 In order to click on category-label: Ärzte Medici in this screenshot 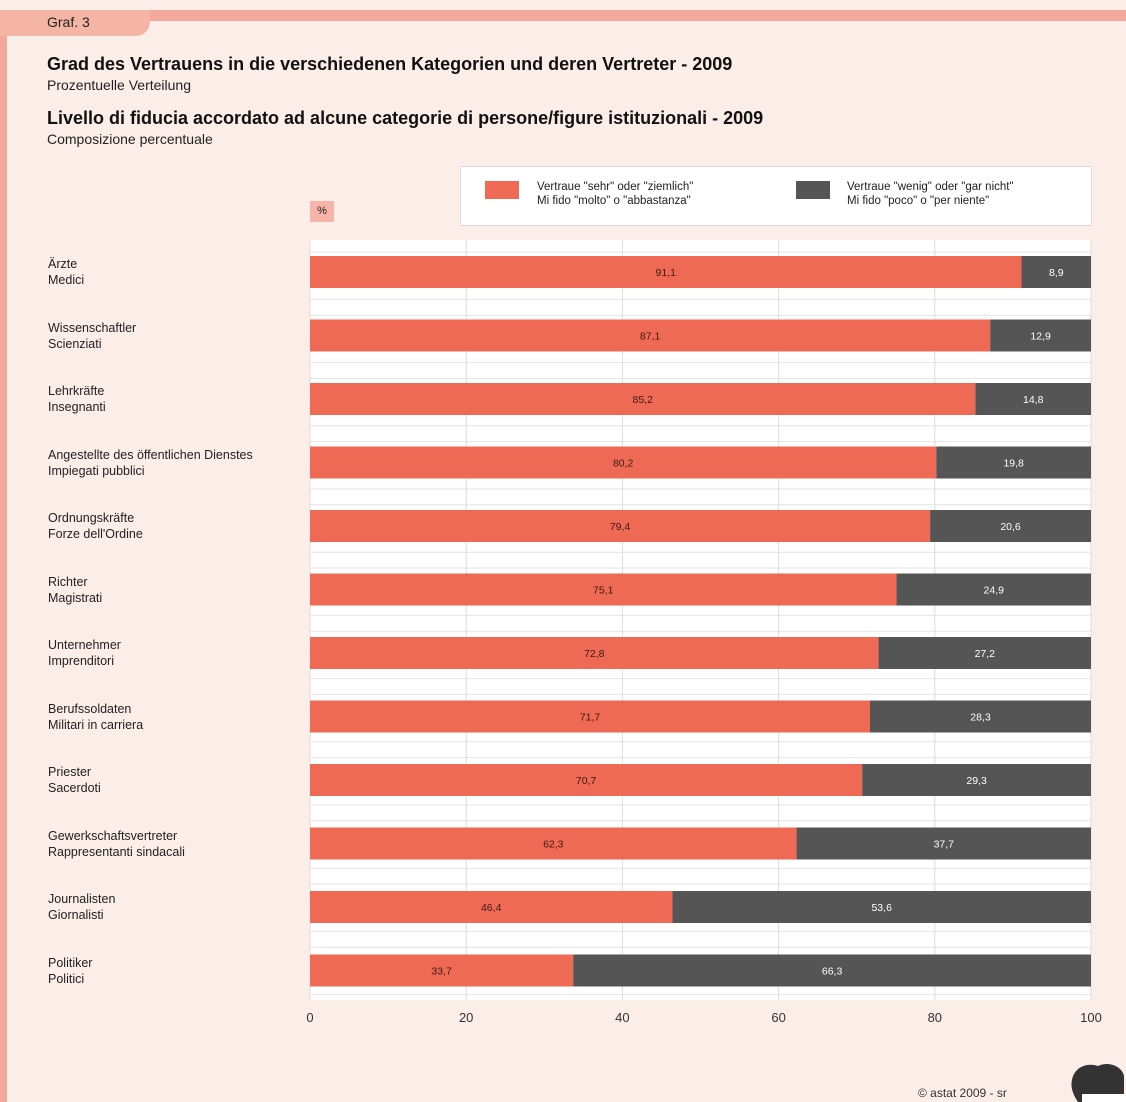, I will do `click(66, 272)`.